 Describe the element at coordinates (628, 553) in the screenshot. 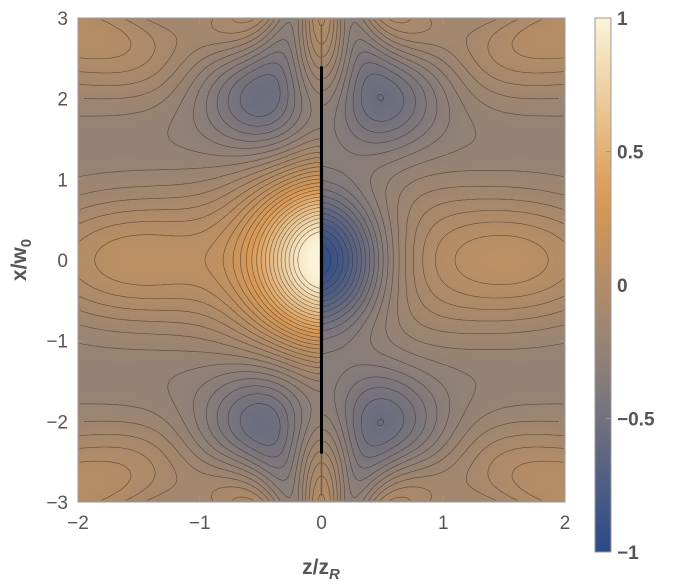

I see `colorbar-tick-label: −1` at that location.